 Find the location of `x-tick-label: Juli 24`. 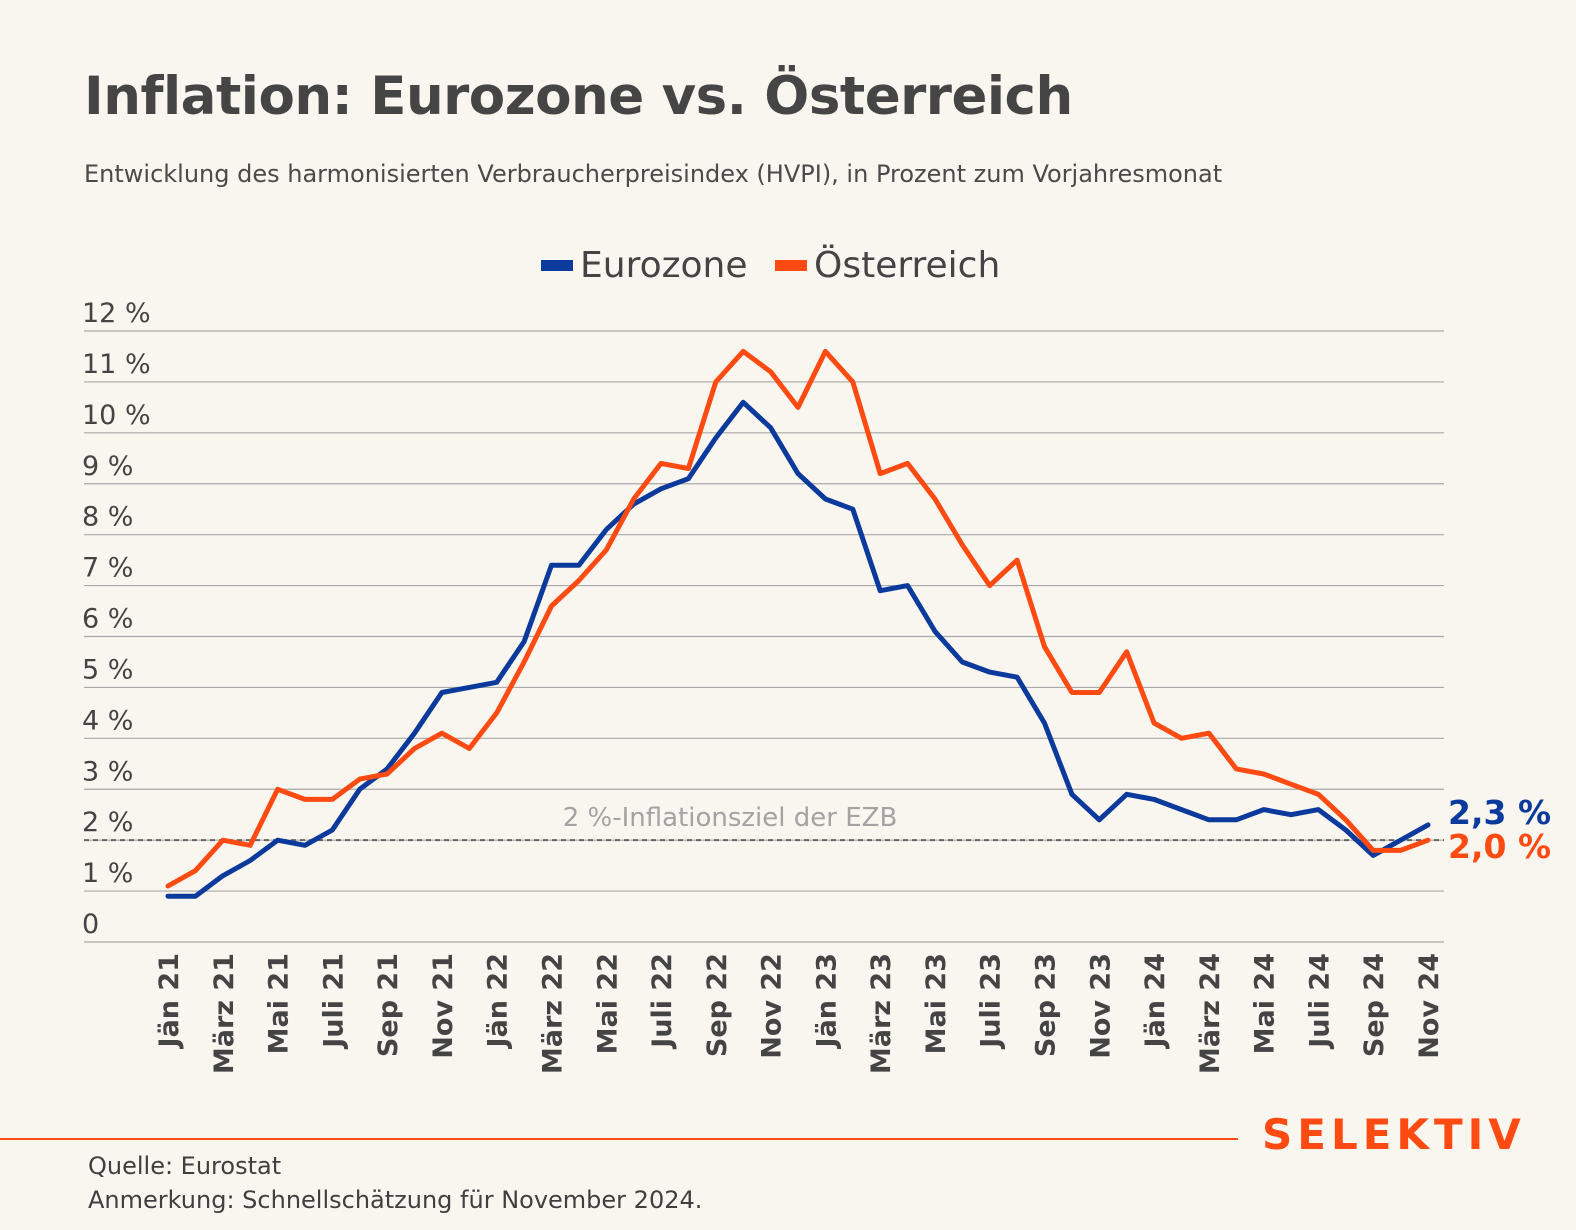

x-tick-label: Juli 24 is located at coordinates (1319, 1001).